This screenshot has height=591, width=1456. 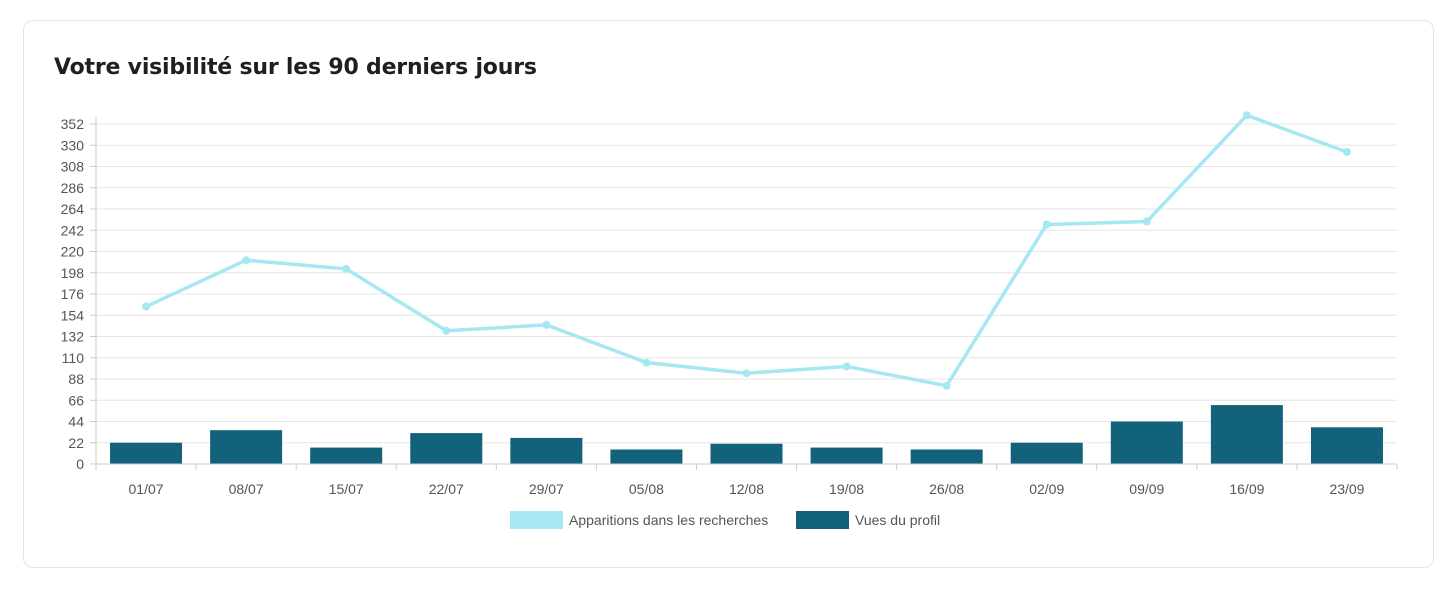 What do you see at coordinates (897, 520) in the screenshot?
I see `legend-label-vues: Vues du profil` at bounding box center [897, 520].